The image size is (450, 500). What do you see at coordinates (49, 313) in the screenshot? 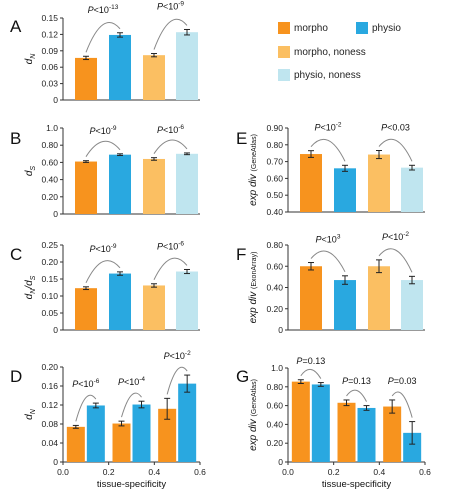
I see `y-tick-label: 0.05` at bounding box center [49, 313].